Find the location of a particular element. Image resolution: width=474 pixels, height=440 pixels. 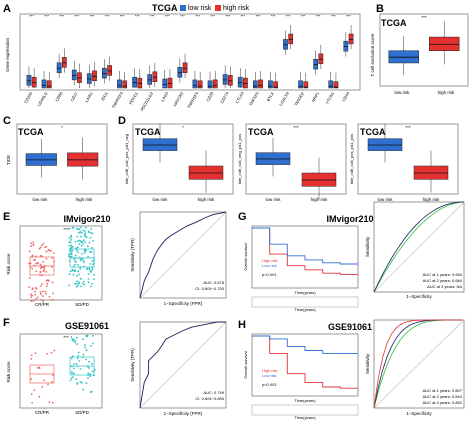

panel-b-xlabel-high: high risk is located at coordinates (447, 92).